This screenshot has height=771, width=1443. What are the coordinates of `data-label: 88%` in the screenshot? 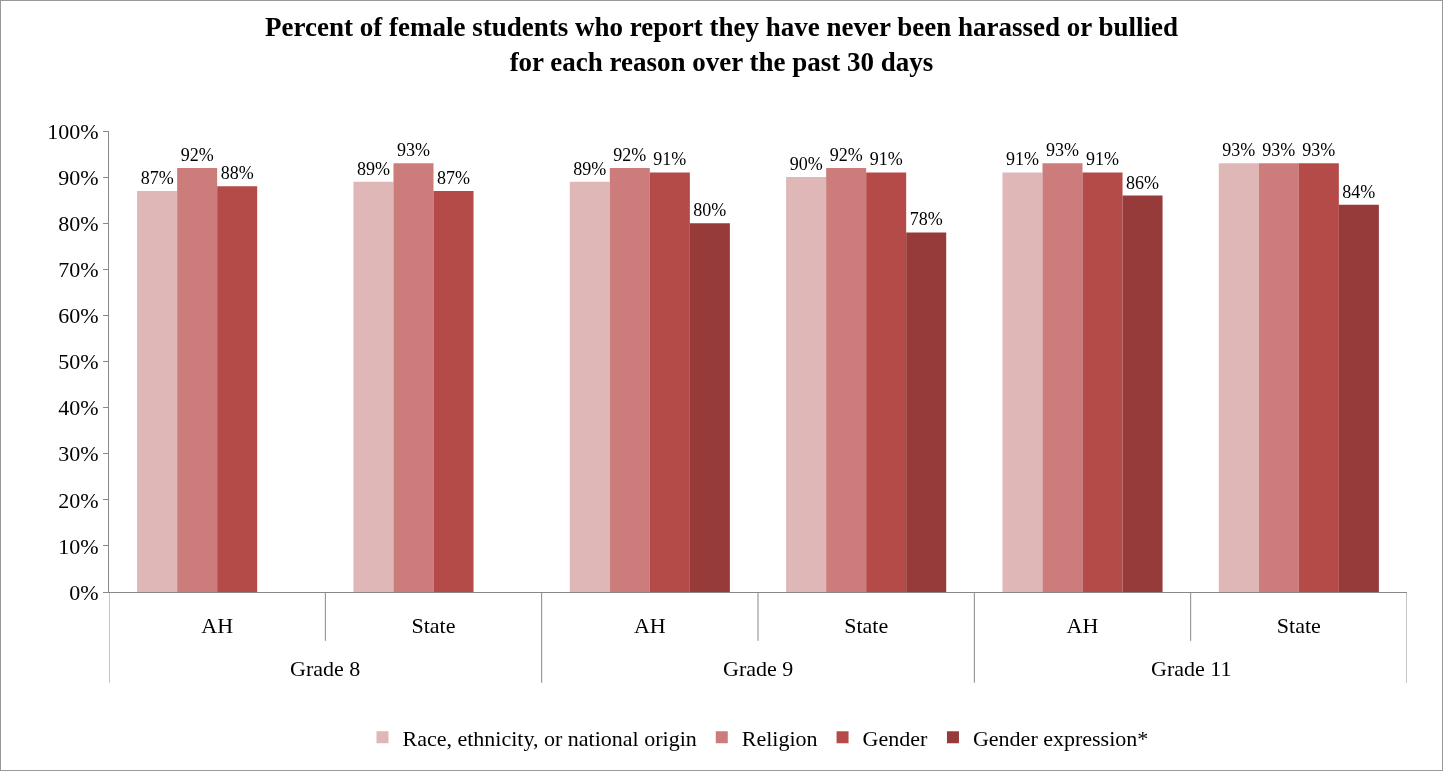 It's located at (237, 173).